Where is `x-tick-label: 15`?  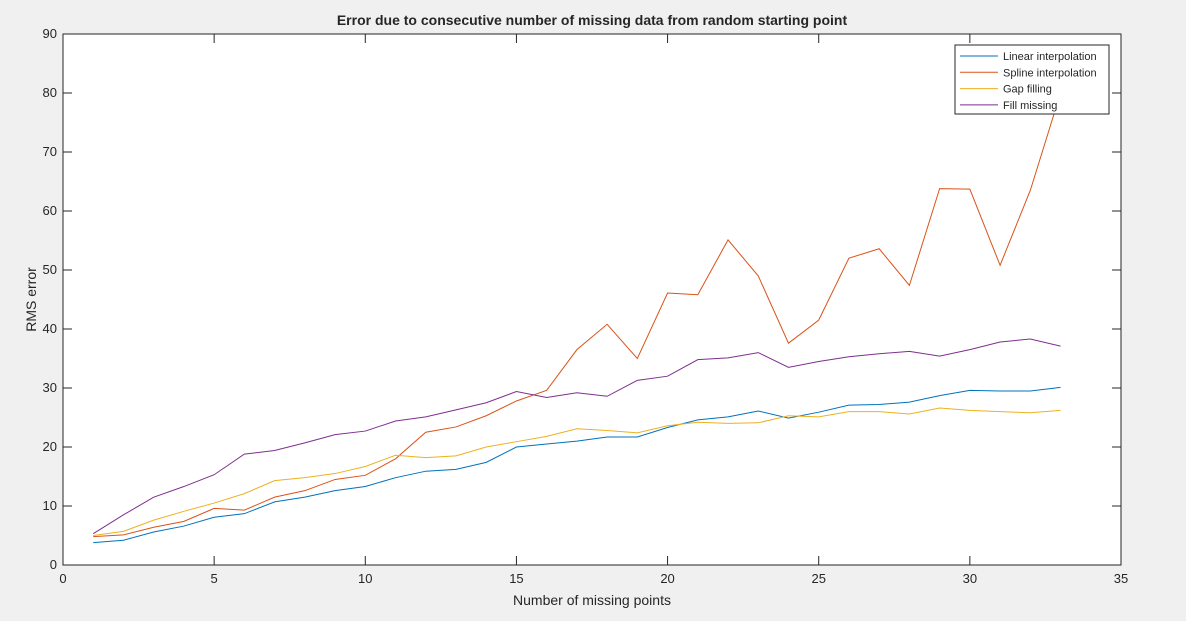 x-tick-label: 15 is located at coordinates (516, 578).